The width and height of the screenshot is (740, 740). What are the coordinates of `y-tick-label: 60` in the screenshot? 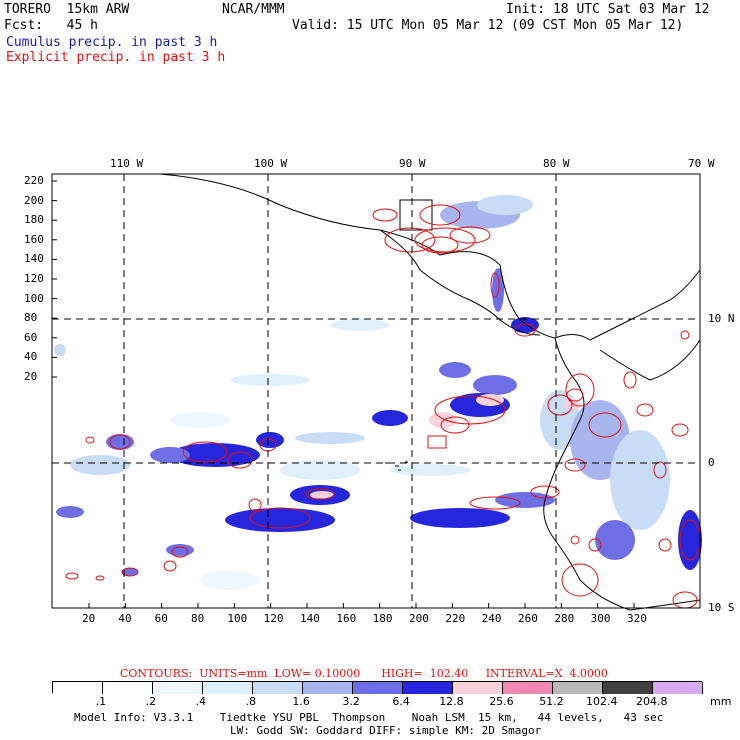 It's located at (31, 337).